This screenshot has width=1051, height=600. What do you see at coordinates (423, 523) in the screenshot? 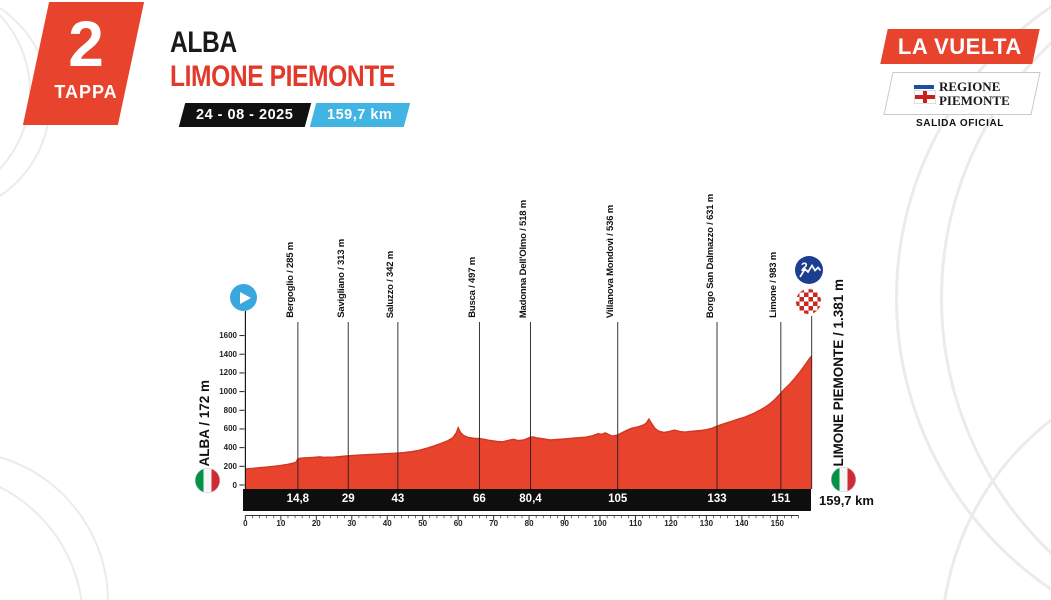
I see `ruler-km-label: 50` at bounding box center [423, 523].